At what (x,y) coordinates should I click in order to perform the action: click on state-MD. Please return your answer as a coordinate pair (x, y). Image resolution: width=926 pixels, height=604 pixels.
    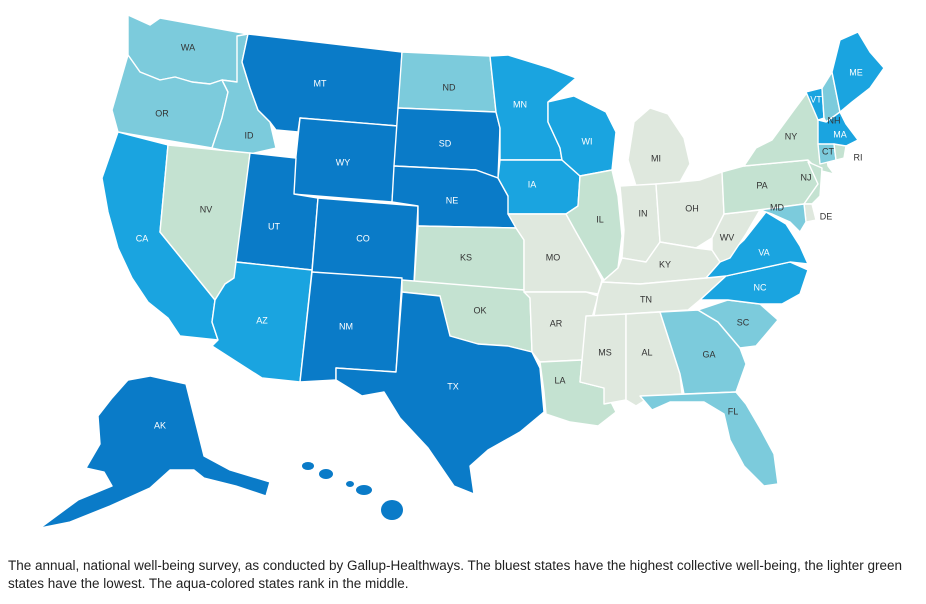
    Looking at the image, I should click on (783, 218).